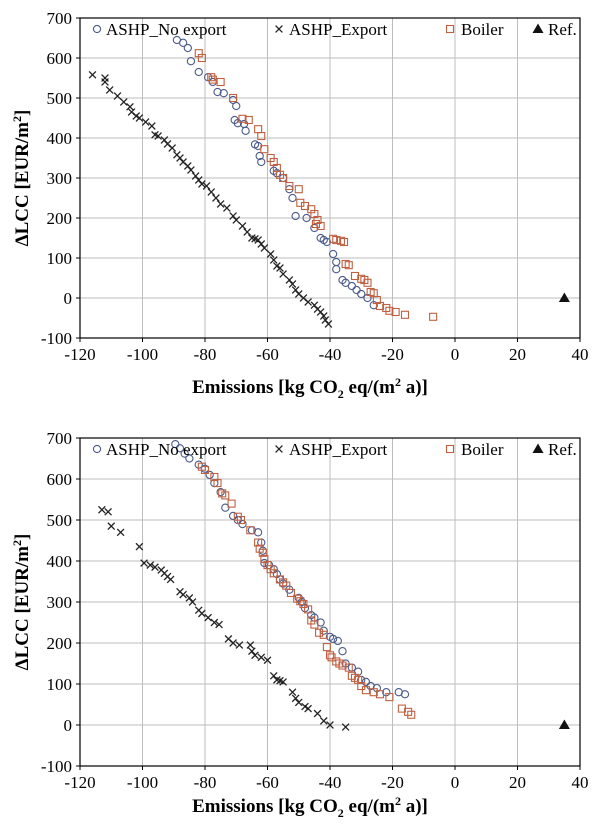 The image size is (603, 836). I want to click on x-tick-label: 0, so click(455, 782).